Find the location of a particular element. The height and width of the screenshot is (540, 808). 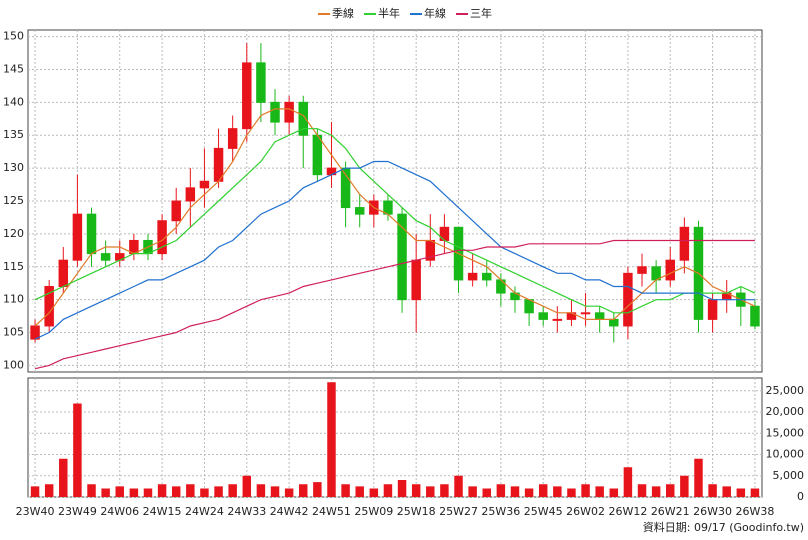

x-tick-label: 24W33 is located at coordinates (246, 511).